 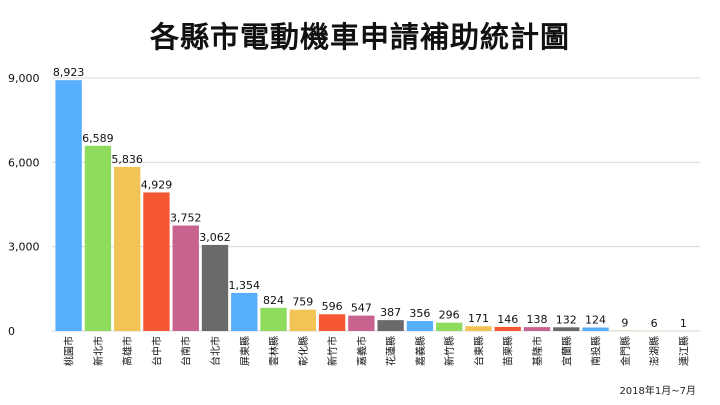 What do you see at coordinates (24, 247) in the screenshot?
I see `y-tick-label: 3,000` at bounding box center [24, 247].